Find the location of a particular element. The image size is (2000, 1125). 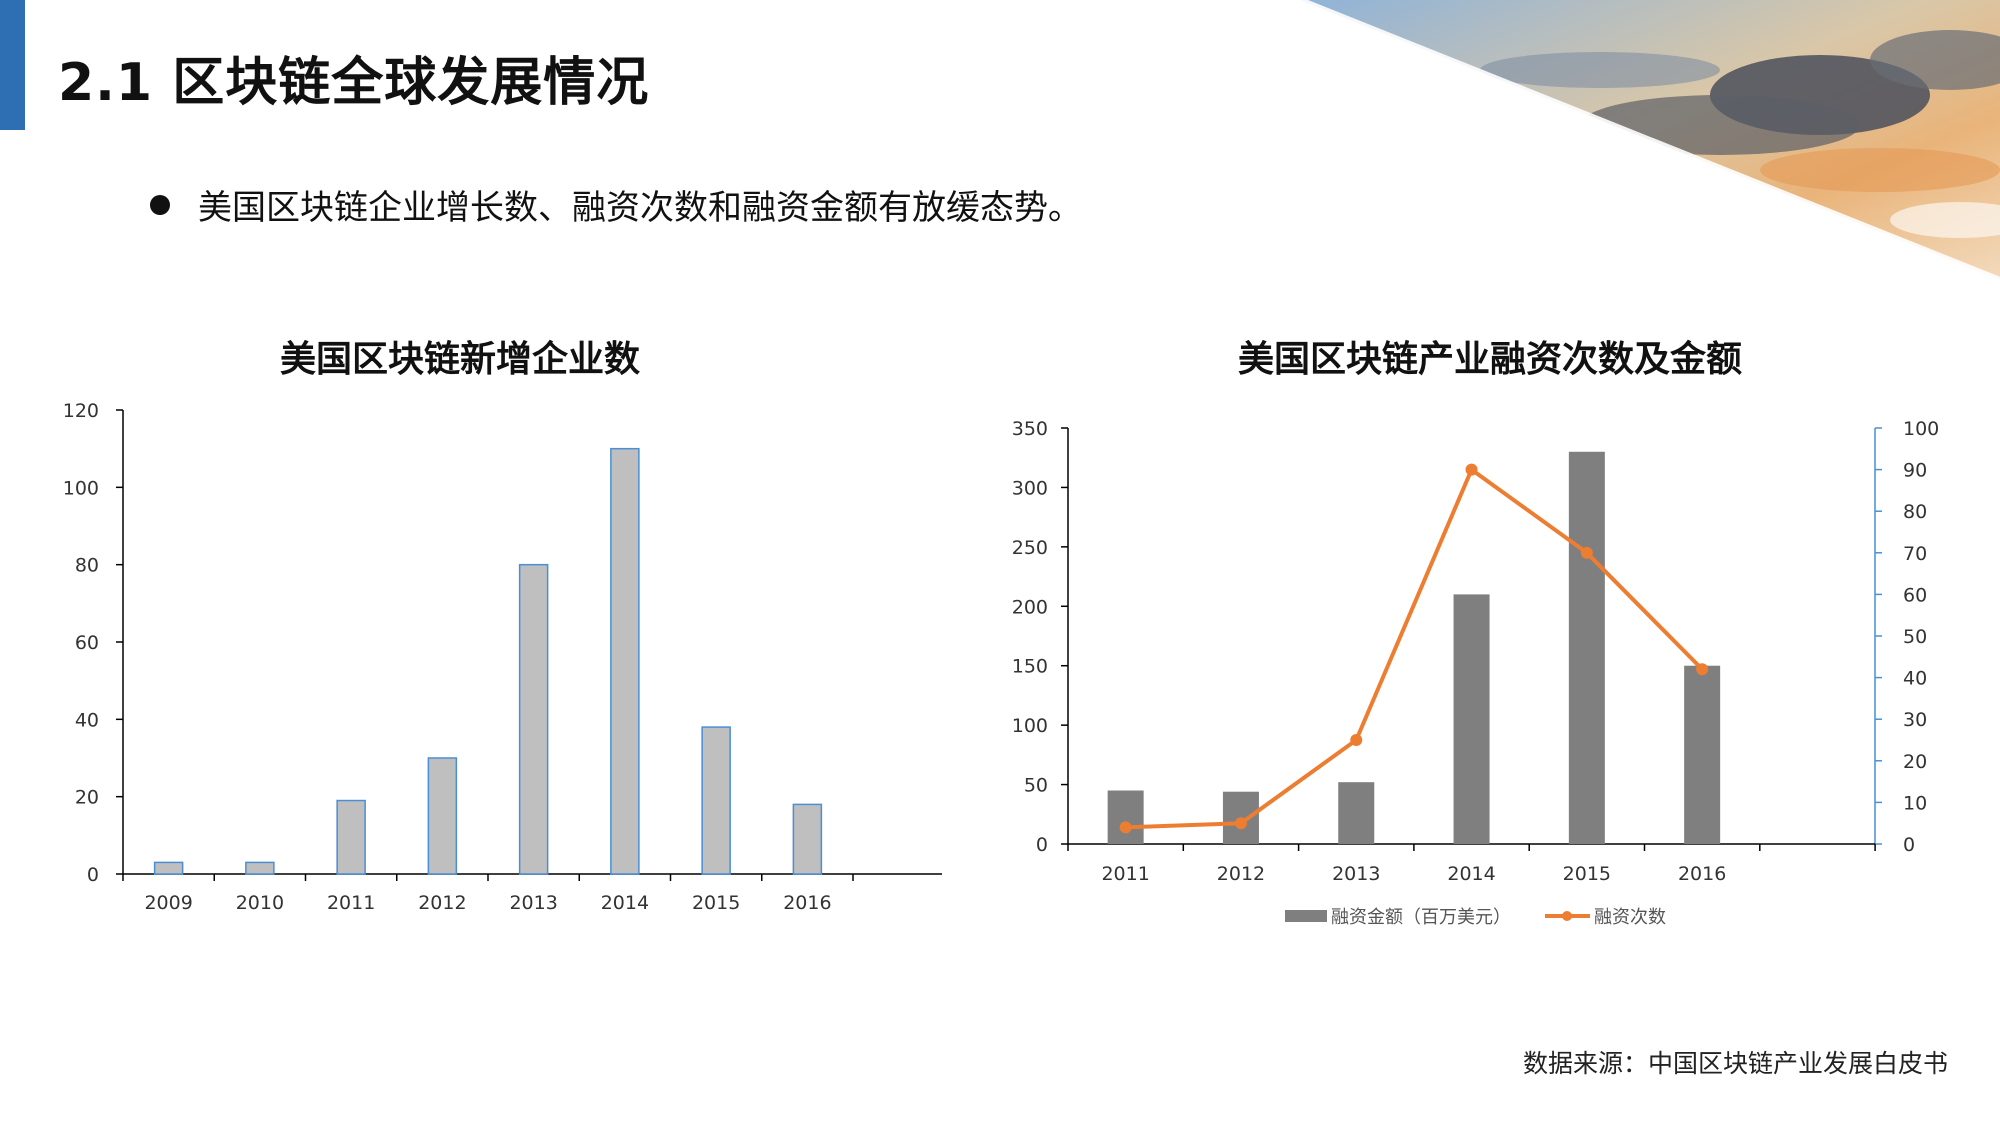

bar-2014 is located at coordinates (625, 661).